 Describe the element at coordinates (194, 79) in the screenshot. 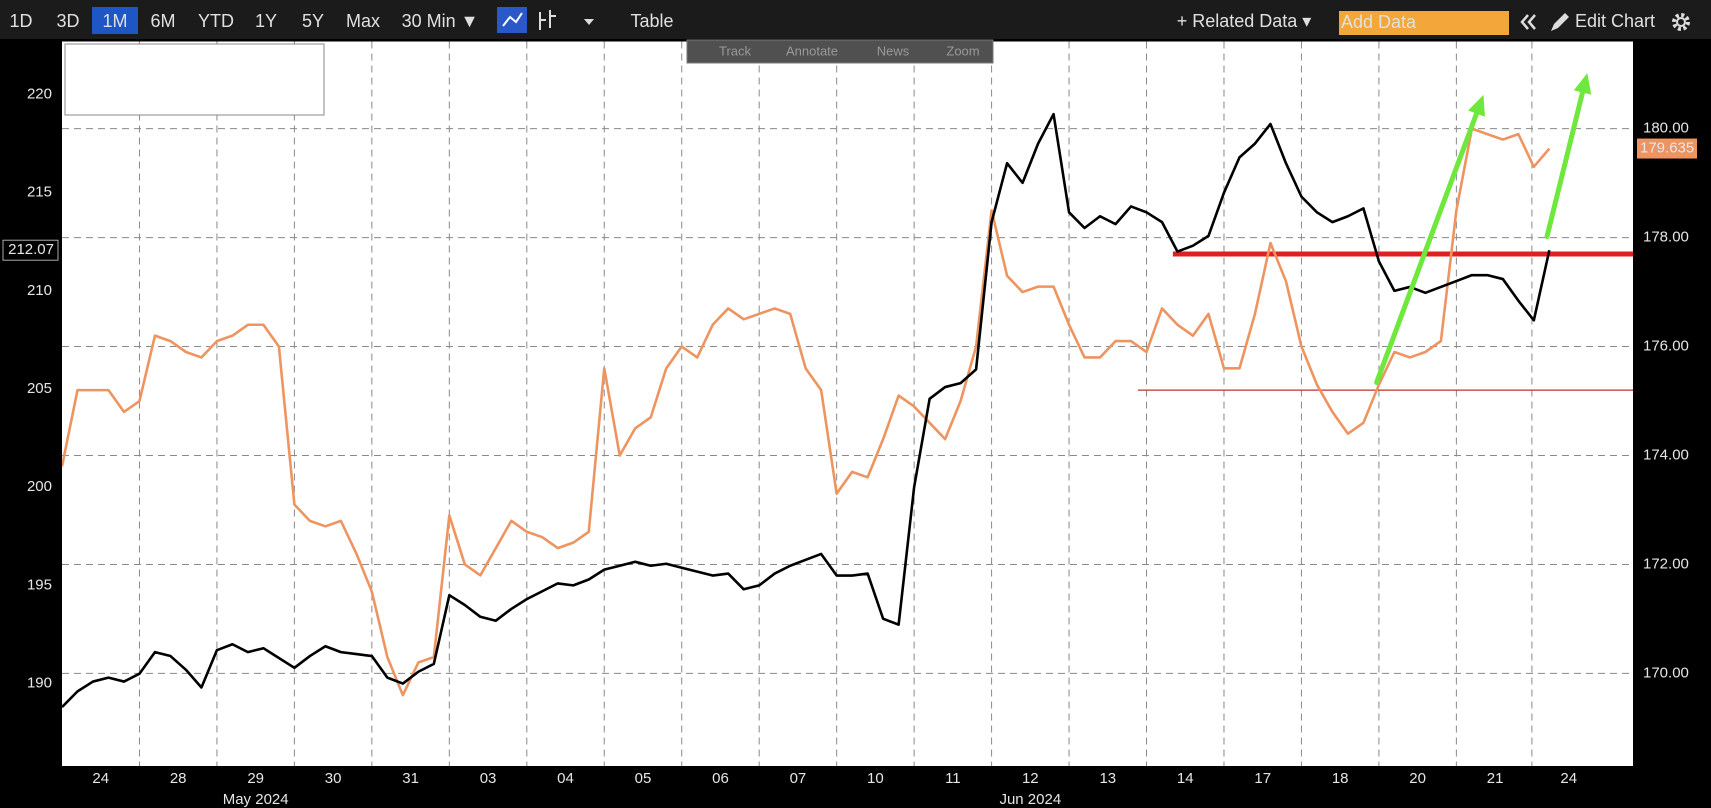

I see `legend-box` at that location.